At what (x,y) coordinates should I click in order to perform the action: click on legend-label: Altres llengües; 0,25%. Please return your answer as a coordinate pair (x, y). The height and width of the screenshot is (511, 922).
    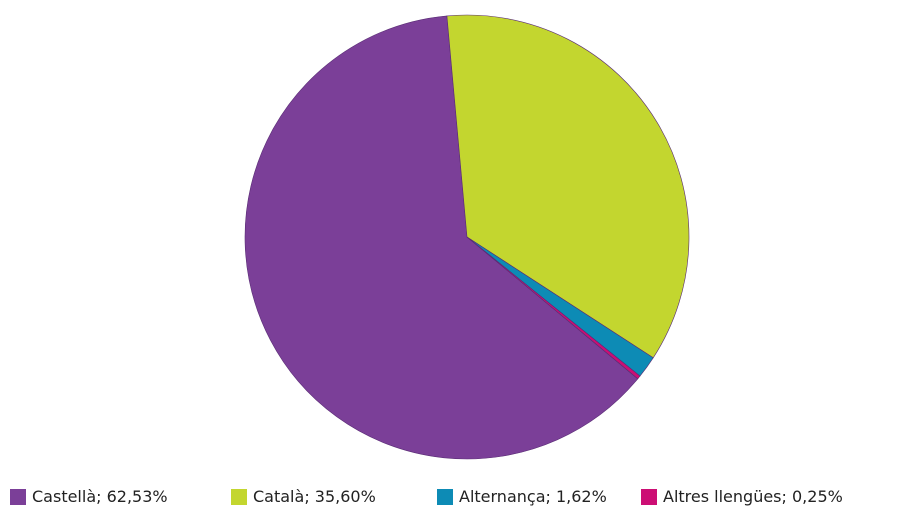
    Looking at the image, I should click on (753, 496).